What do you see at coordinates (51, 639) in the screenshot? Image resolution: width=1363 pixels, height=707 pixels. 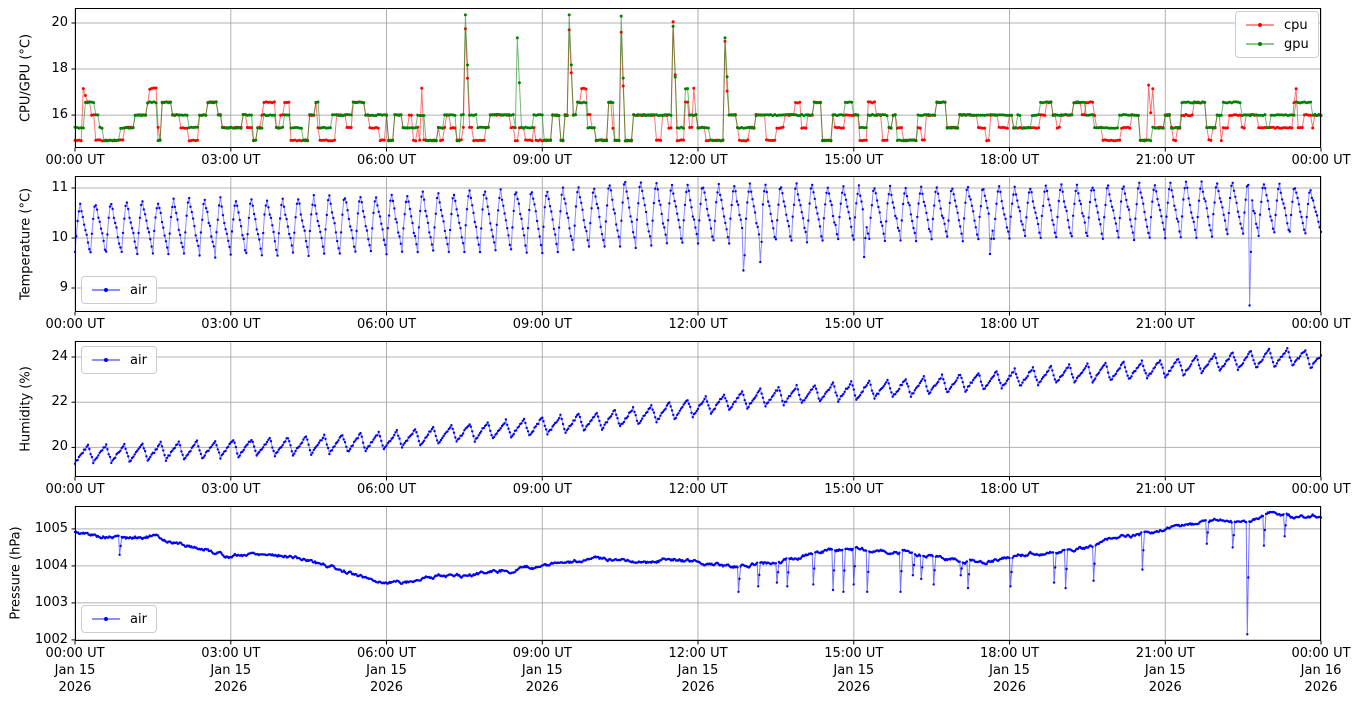 I see `y-tick-label: 1002` at bounding box center [51, 639].